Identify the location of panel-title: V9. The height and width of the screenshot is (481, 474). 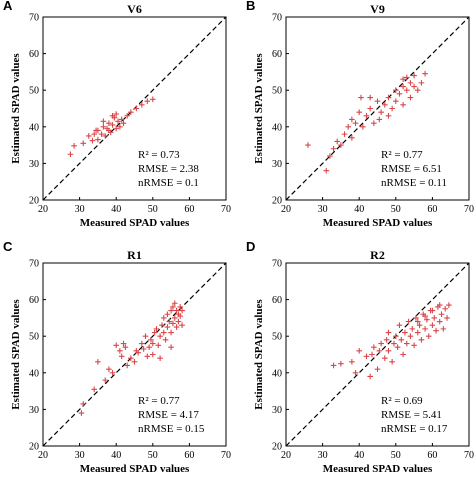
(377, 9).